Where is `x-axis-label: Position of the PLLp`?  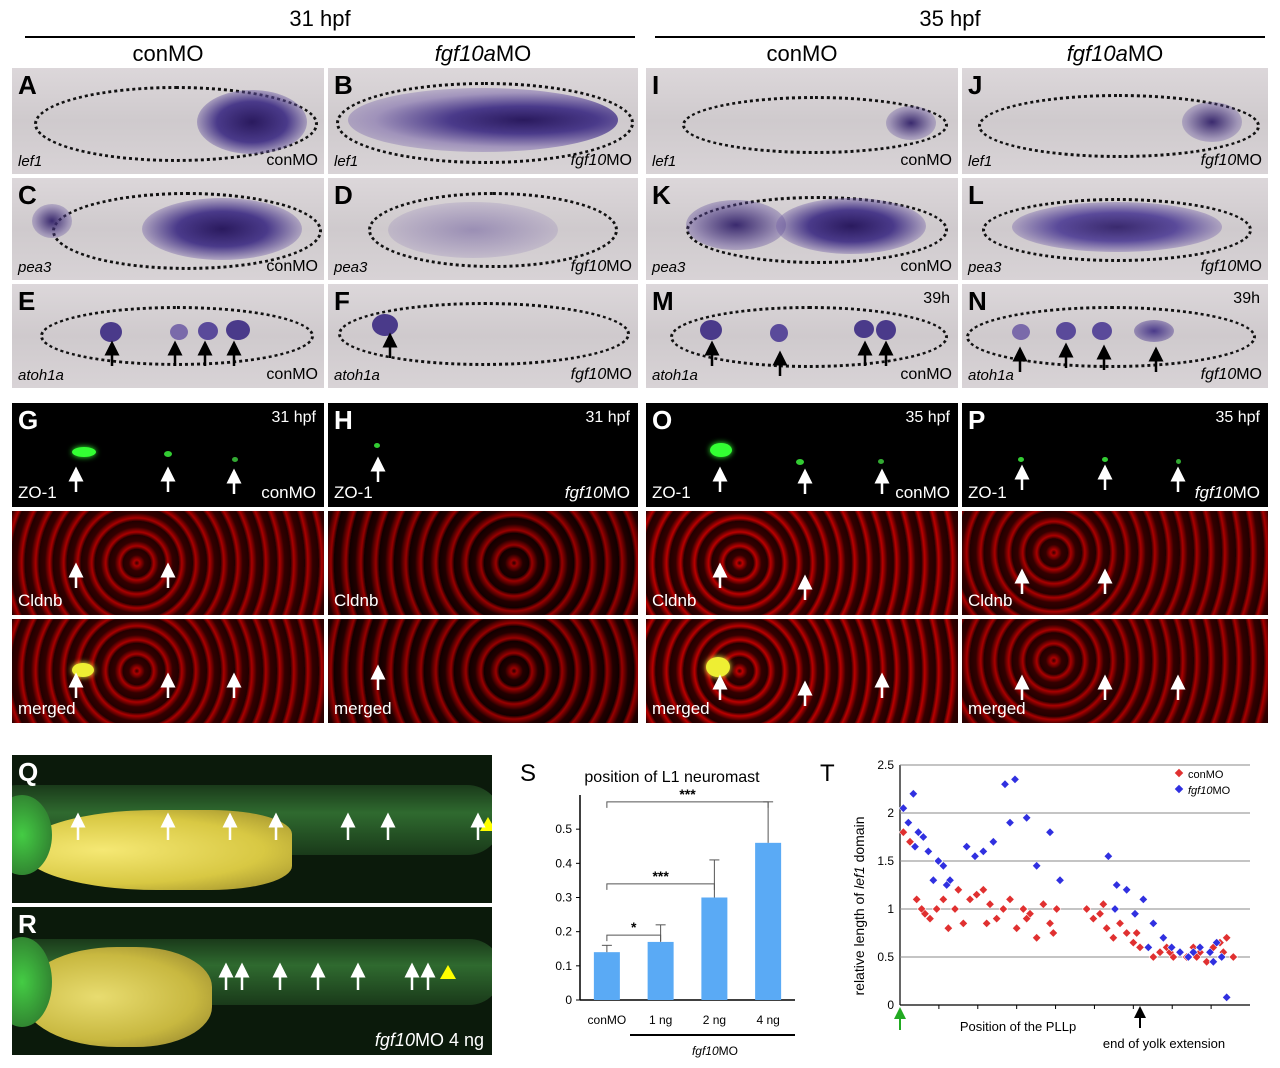
x-axis-label: Position of the PLLp is located at coordinates (1018, 1026).